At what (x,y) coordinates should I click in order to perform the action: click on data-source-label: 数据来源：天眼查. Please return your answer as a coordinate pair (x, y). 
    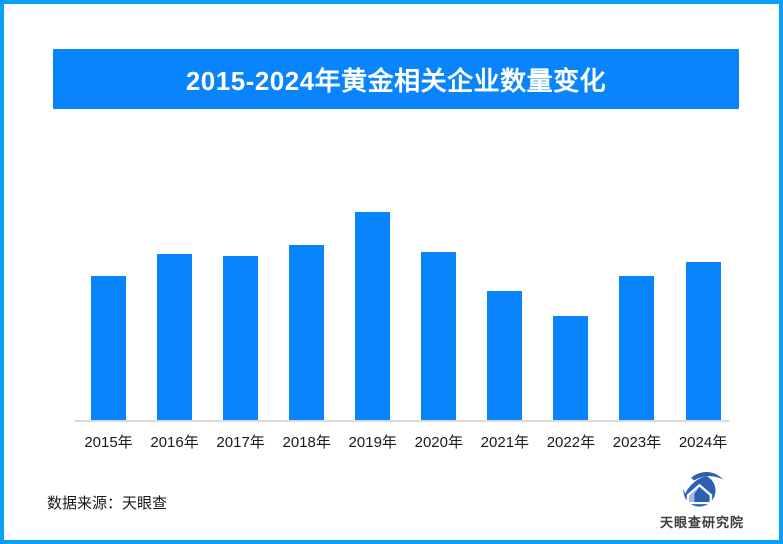
    Looking at the image, I should click on (107, 503).